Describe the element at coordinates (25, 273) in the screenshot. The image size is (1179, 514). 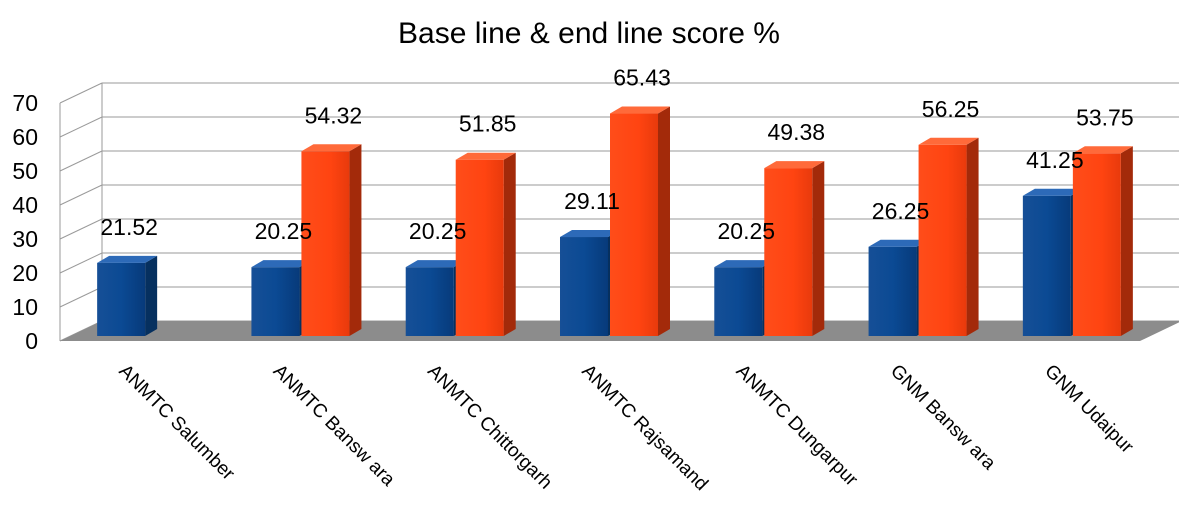
I see `y-tick-label: 20` at that location.